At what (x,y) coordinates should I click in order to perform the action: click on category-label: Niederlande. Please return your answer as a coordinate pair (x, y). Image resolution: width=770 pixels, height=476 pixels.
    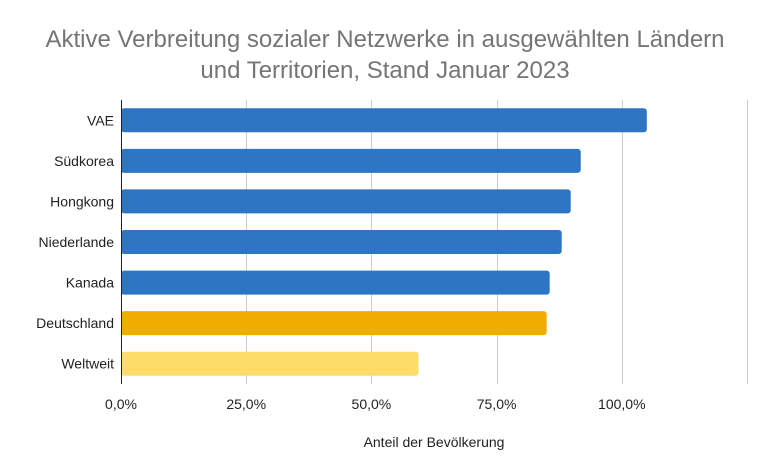
    Looking at the image, I should click on (77, 242).